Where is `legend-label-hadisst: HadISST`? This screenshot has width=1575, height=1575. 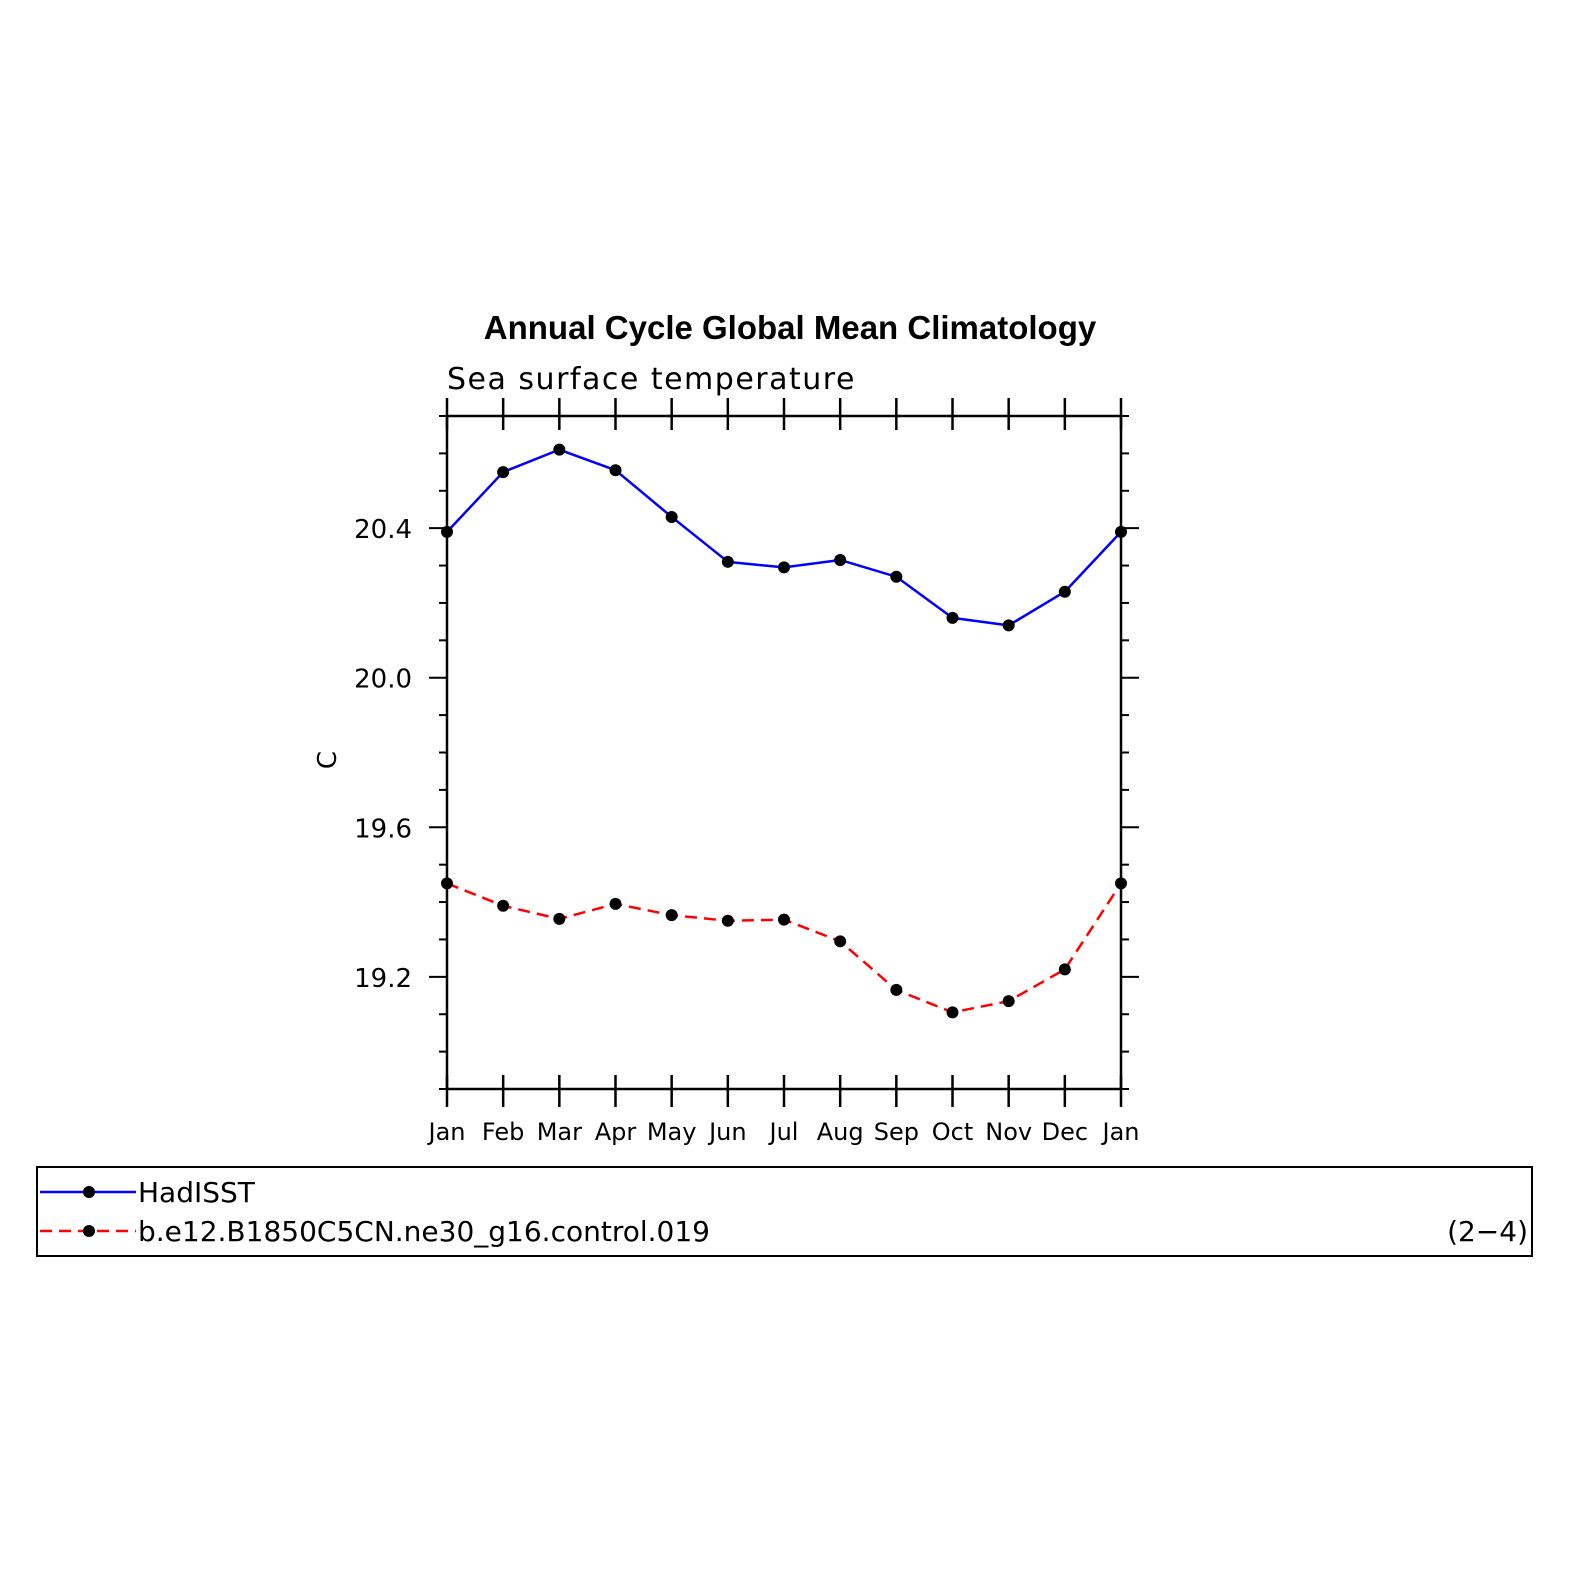
legend-label-hadisst: HadISST is located at coordinates (197, 1192).